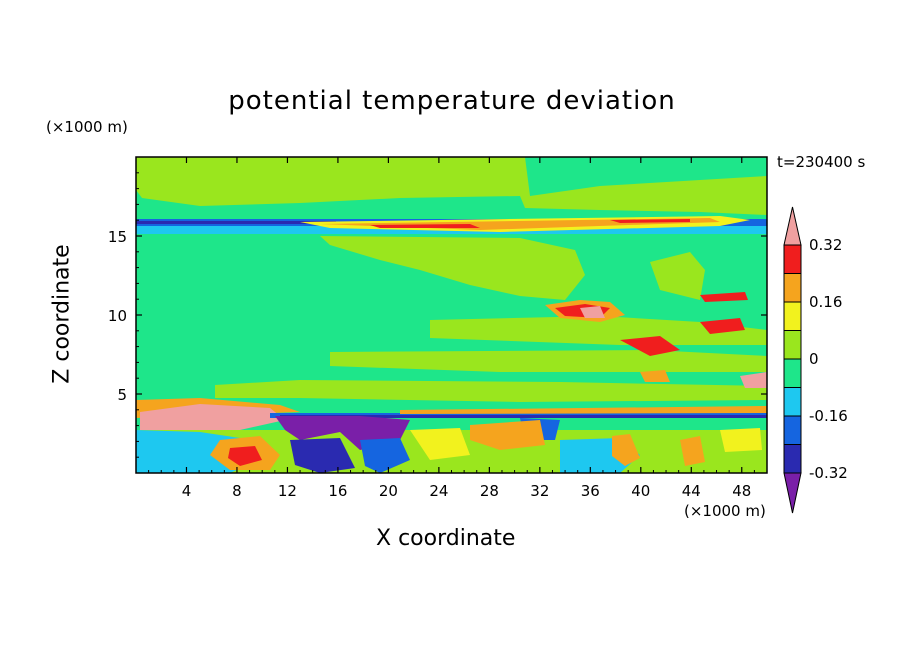 The height and width of the screenshot is (654, 904). Describe the element at coordinates (530, 223) in the screenshot. I see `field-tropo-red` at that location.